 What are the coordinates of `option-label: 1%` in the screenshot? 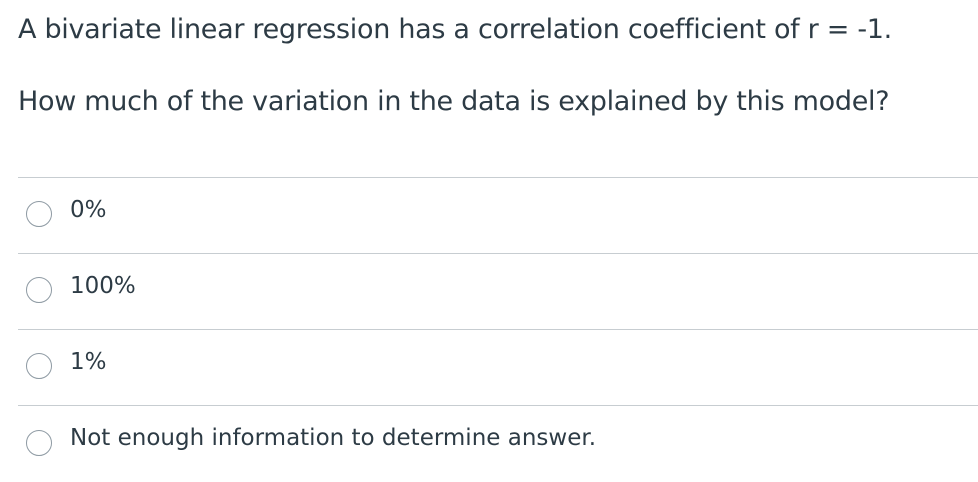 It's located at (88, 362).